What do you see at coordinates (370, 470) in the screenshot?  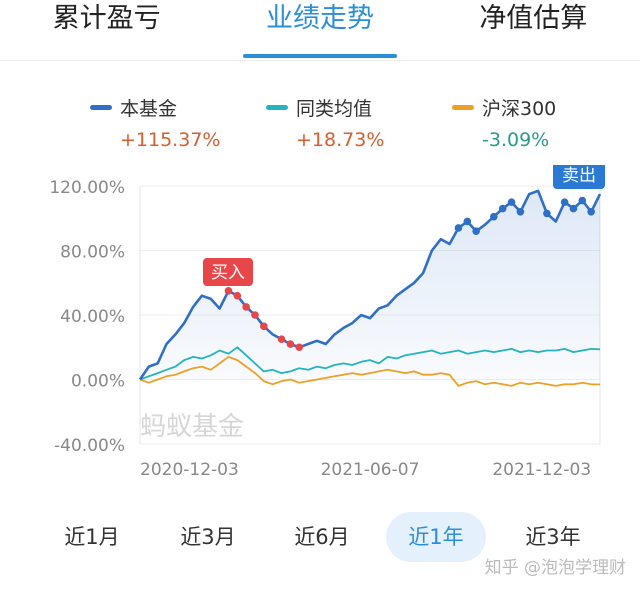 I see `x-tick-label: 2021-06-07` at bounding box center [370, 470].